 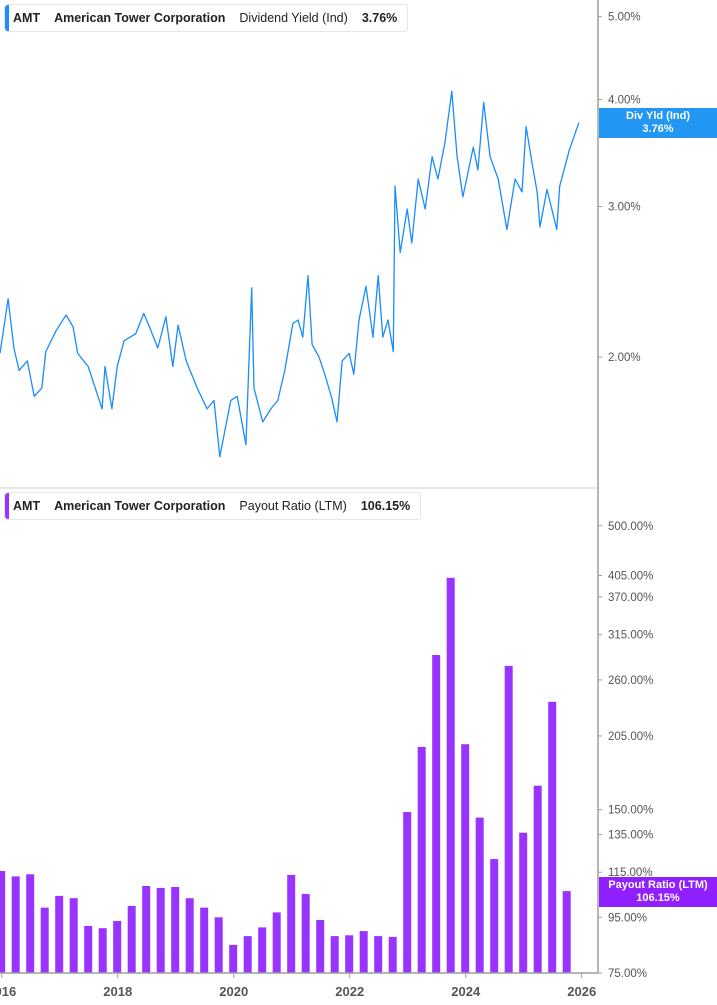 I want to click on payout-ratio-price-tag: Payout Ratio (LTM) 106.15%, so click(x=658, y=892).